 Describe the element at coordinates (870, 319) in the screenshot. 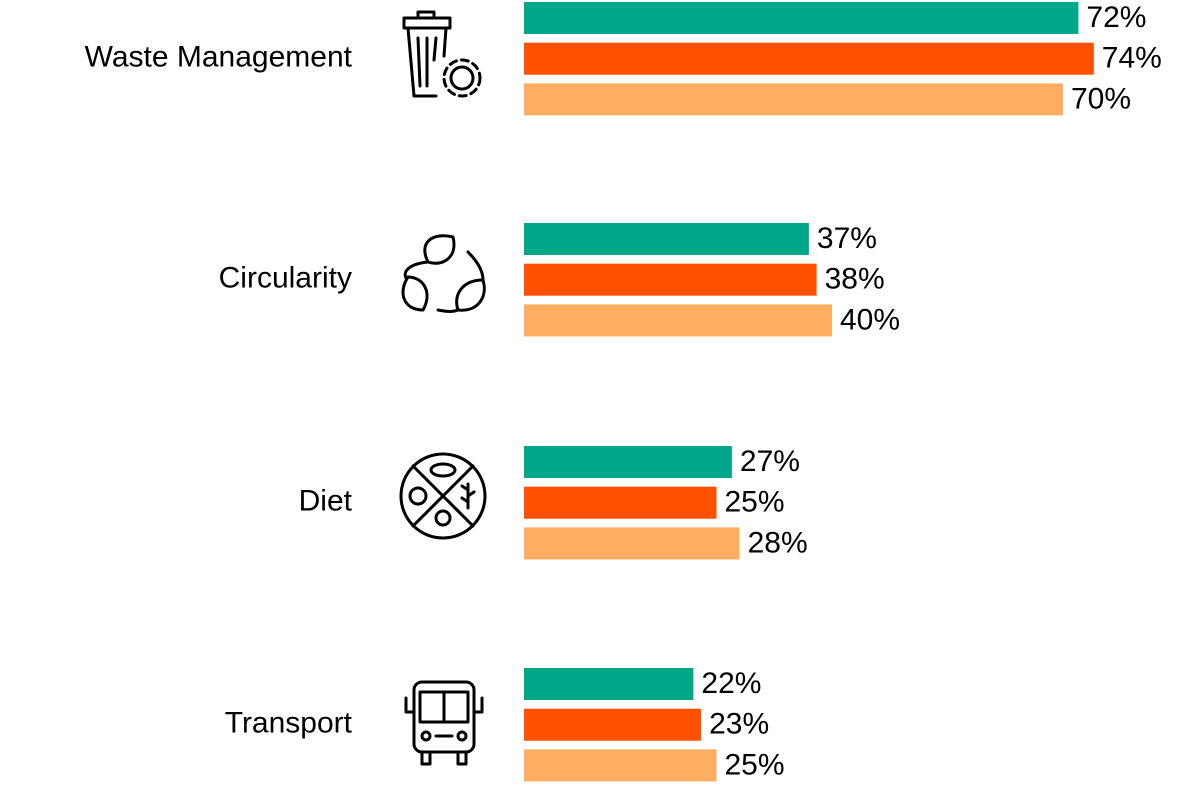

I see `value-label: 40%` at that location.